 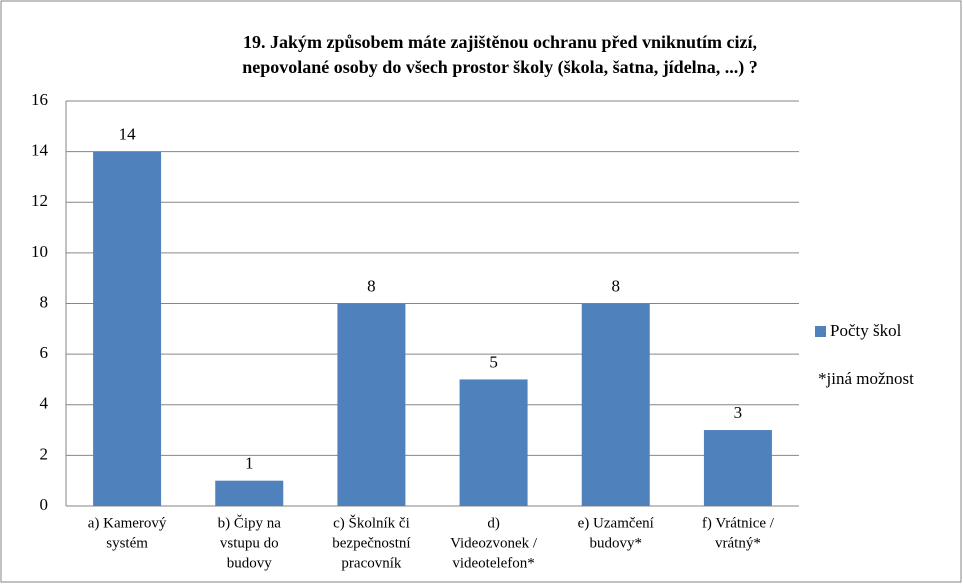 I want to click on y-tick-label: 14, so click(x=40, y=150).